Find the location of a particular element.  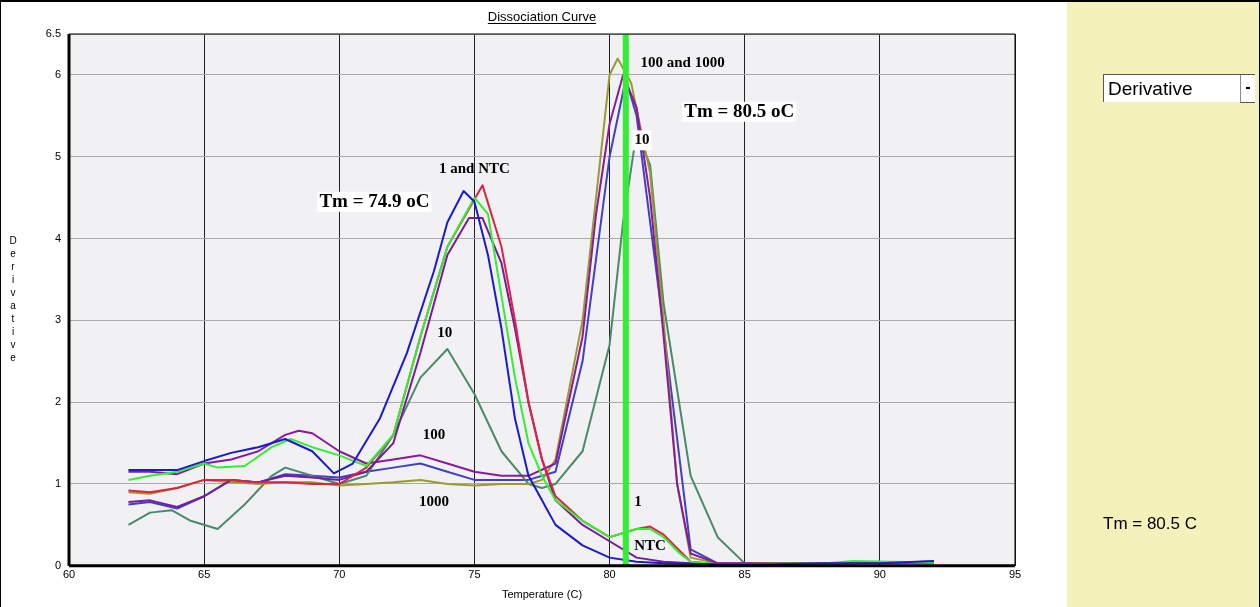

x-tick-label: 85 is located at coordinates (744, 574).